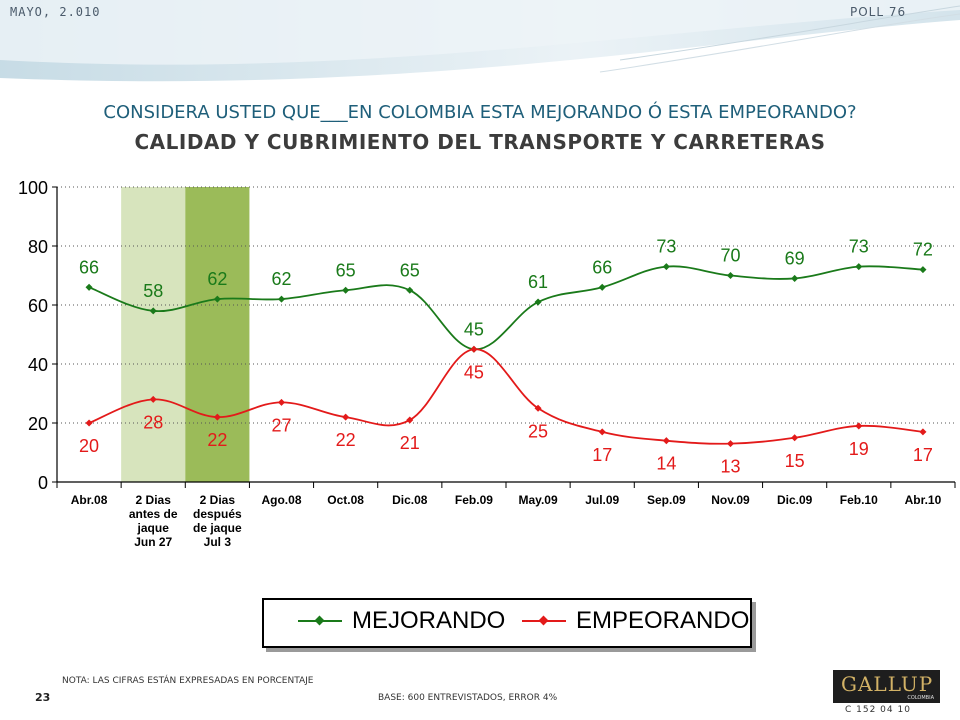  Describe the element at coordinates (38, 365) in the screenshot. I see `y-tick-label: 40` at that location.